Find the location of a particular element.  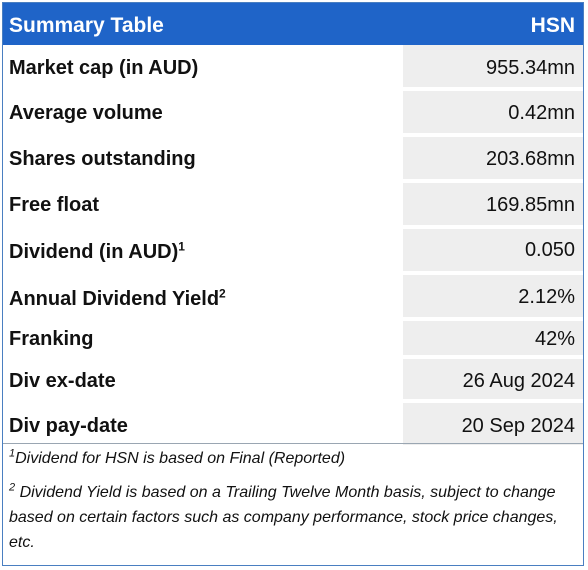

table-row-market-cap: Market cap (in AUD) 955.34mn is located at coordinates (293, 68).